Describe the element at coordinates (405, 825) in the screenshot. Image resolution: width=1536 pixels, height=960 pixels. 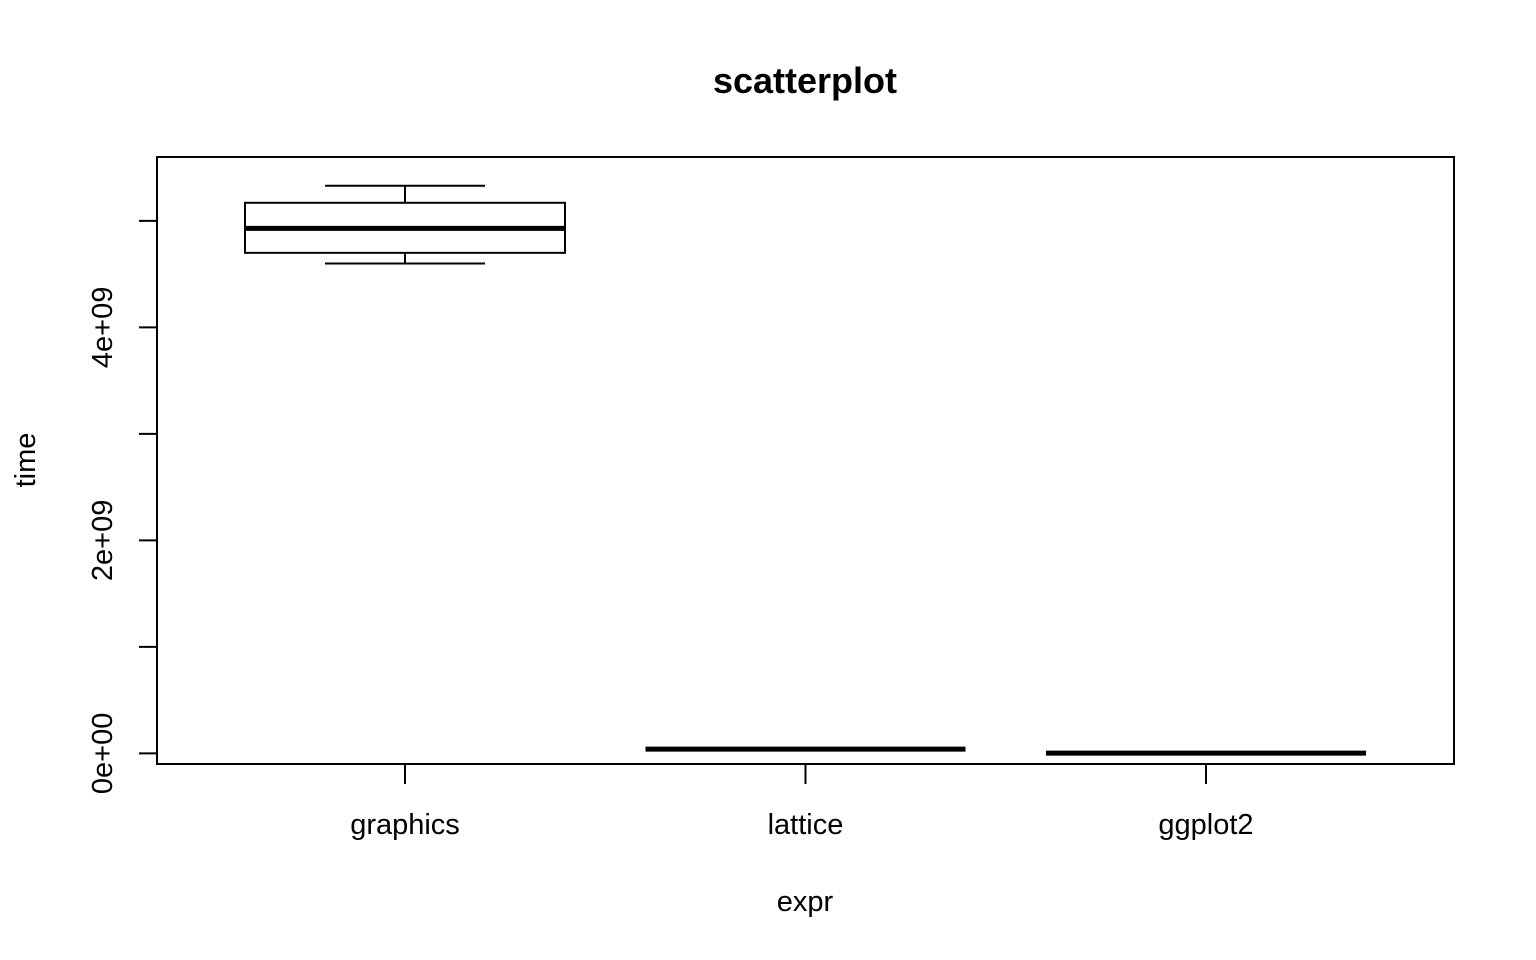
I see `x-tick-label: graphics` at that location.